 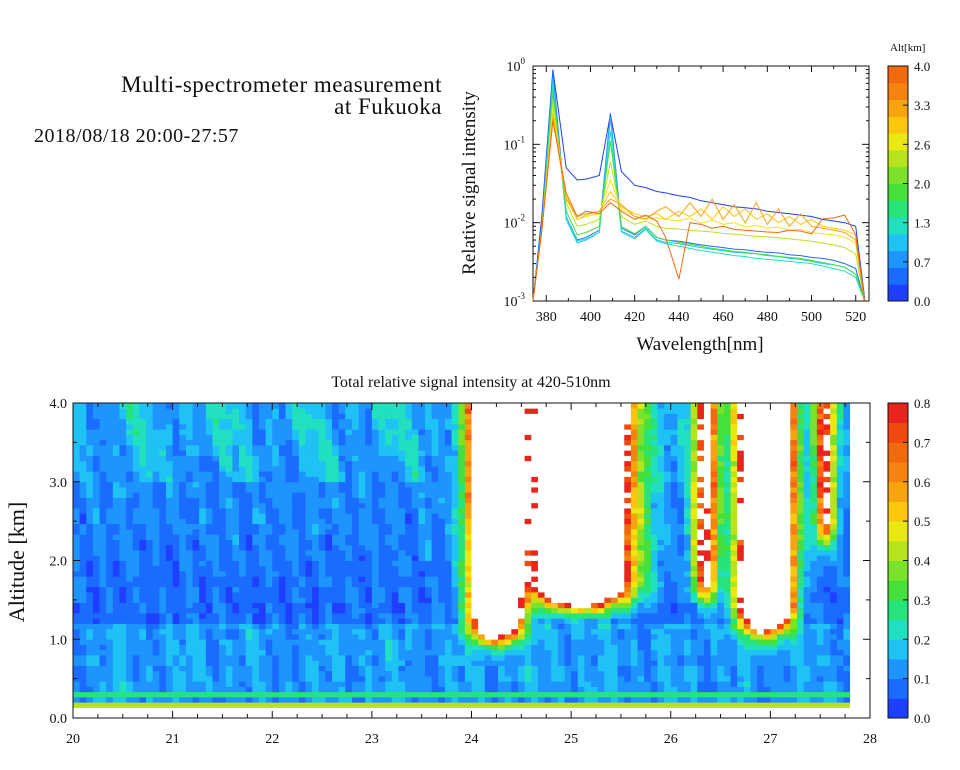 I want to click on spectrum-series-line, so click(x=699, y=201).